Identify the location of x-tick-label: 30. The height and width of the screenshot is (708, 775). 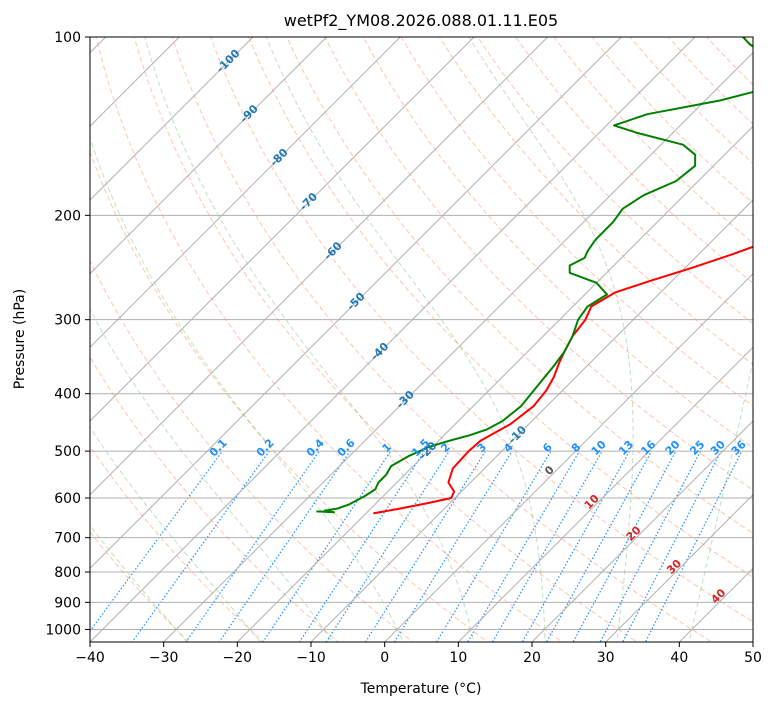
(606, 658).